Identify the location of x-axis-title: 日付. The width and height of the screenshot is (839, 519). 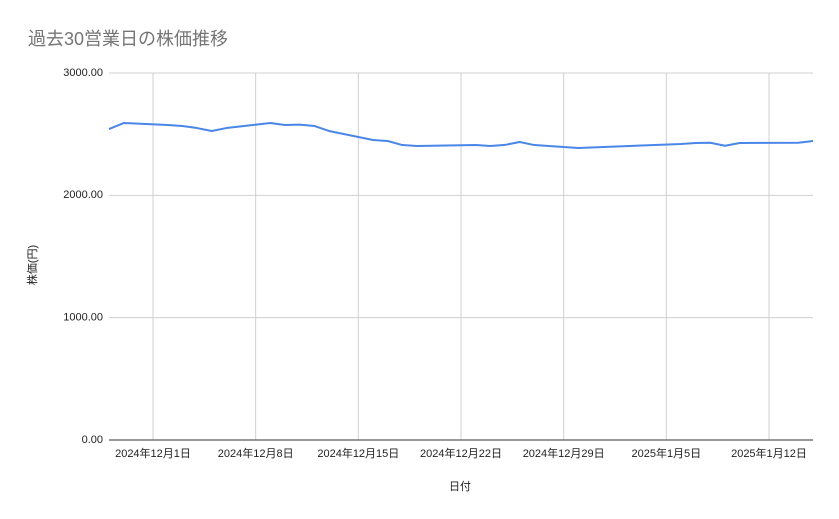
(460, 486).